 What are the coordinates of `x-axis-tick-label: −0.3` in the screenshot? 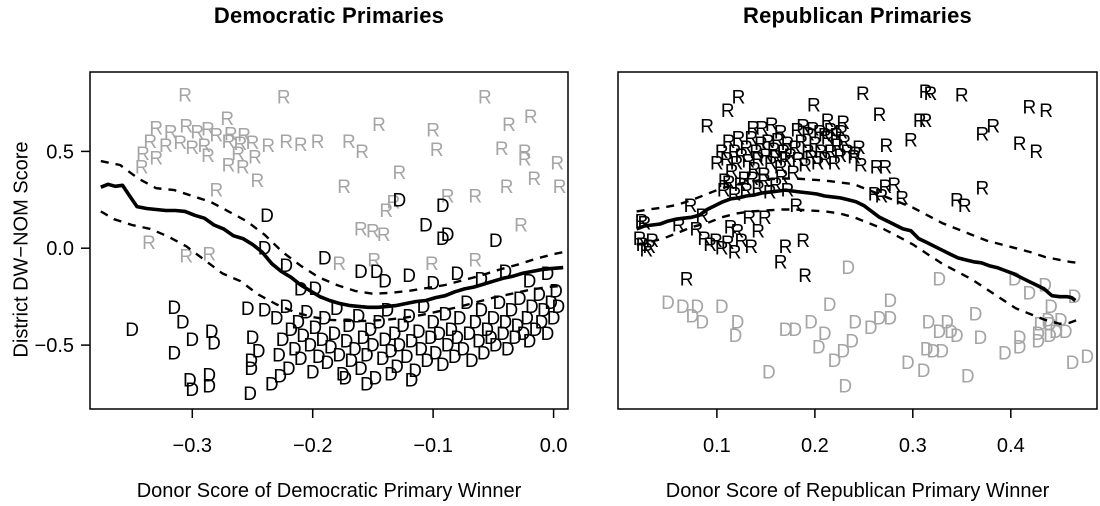 It's located at (192, 446).